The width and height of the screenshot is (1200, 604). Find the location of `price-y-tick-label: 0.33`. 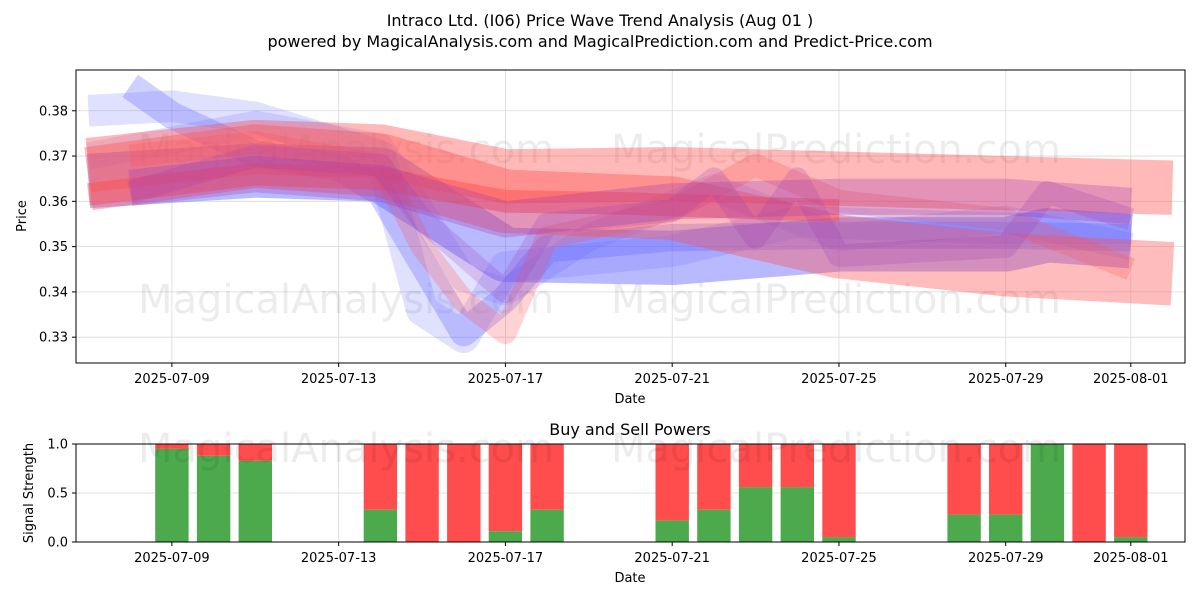

price-y-tick-label: 0.33 is located at coordinates (53, 338).